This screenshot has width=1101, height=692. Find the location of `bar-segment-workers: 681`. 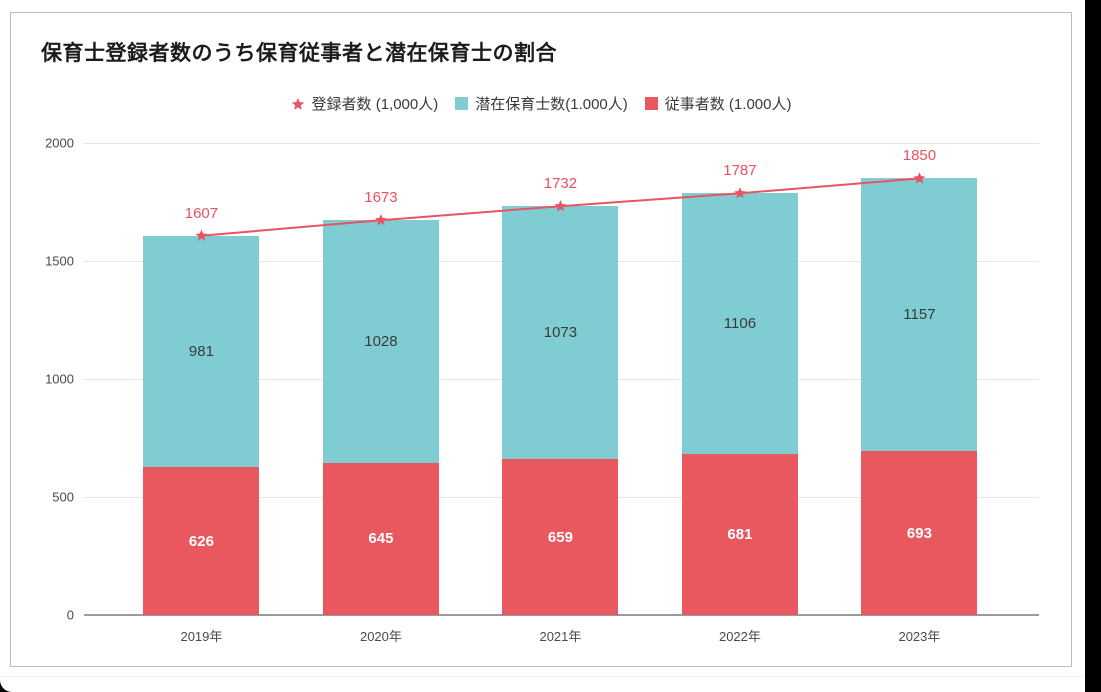

bar-segment-workers: 681 is located at coordinates (739, 534).